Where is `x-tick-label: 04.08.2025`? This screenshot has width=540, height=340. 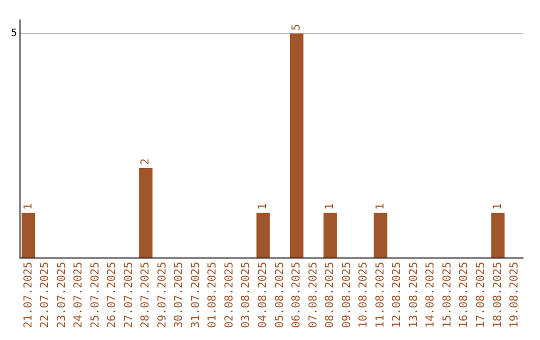 x-tick-label: 04.08.2025 is located at coordinates (263, 295).